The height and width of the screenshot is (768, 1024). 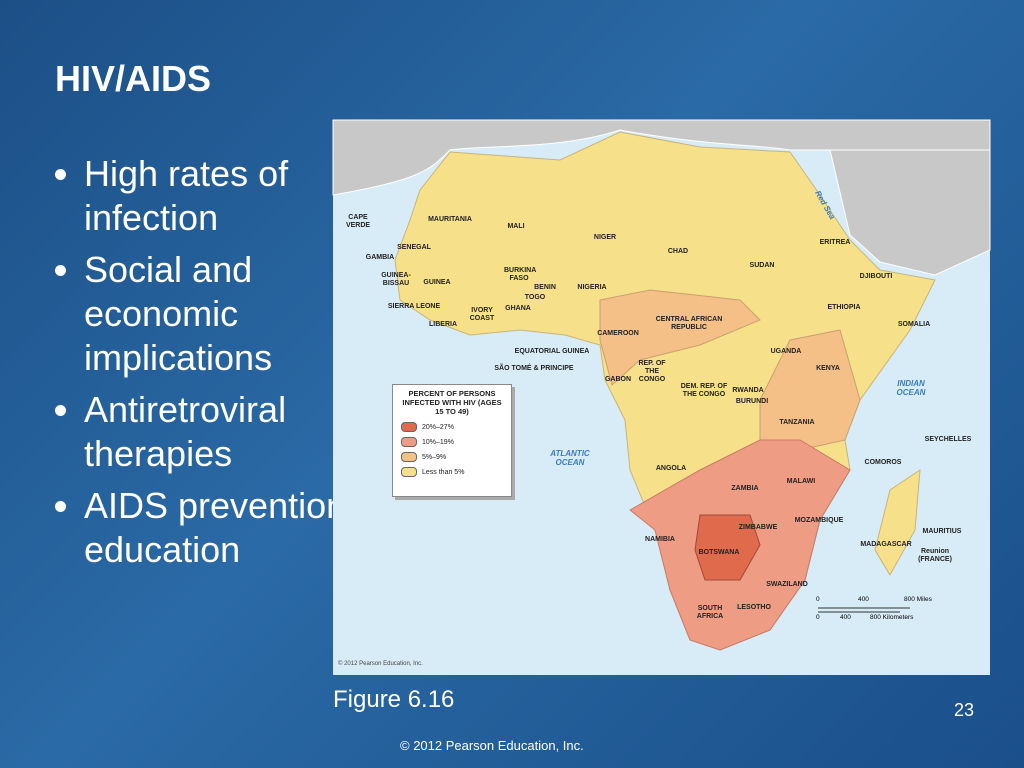 I want to click on legend-label: 20%–27%, so click(x=438, y=427).